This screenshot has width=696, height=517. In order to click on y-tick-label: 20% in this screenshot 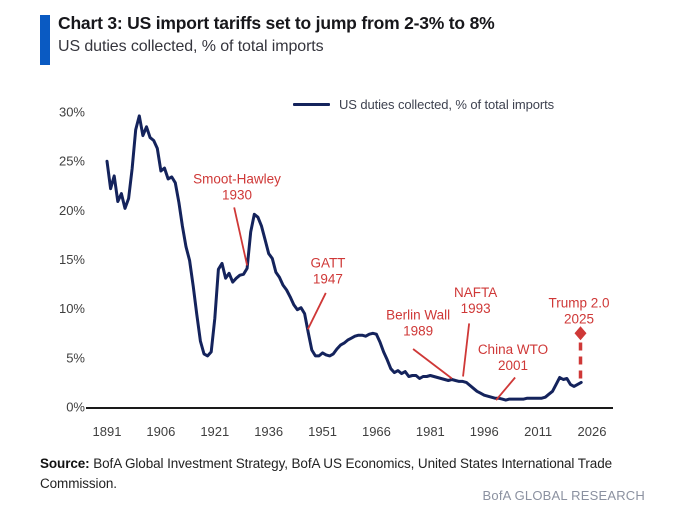, I will do `click(72, 210)`.